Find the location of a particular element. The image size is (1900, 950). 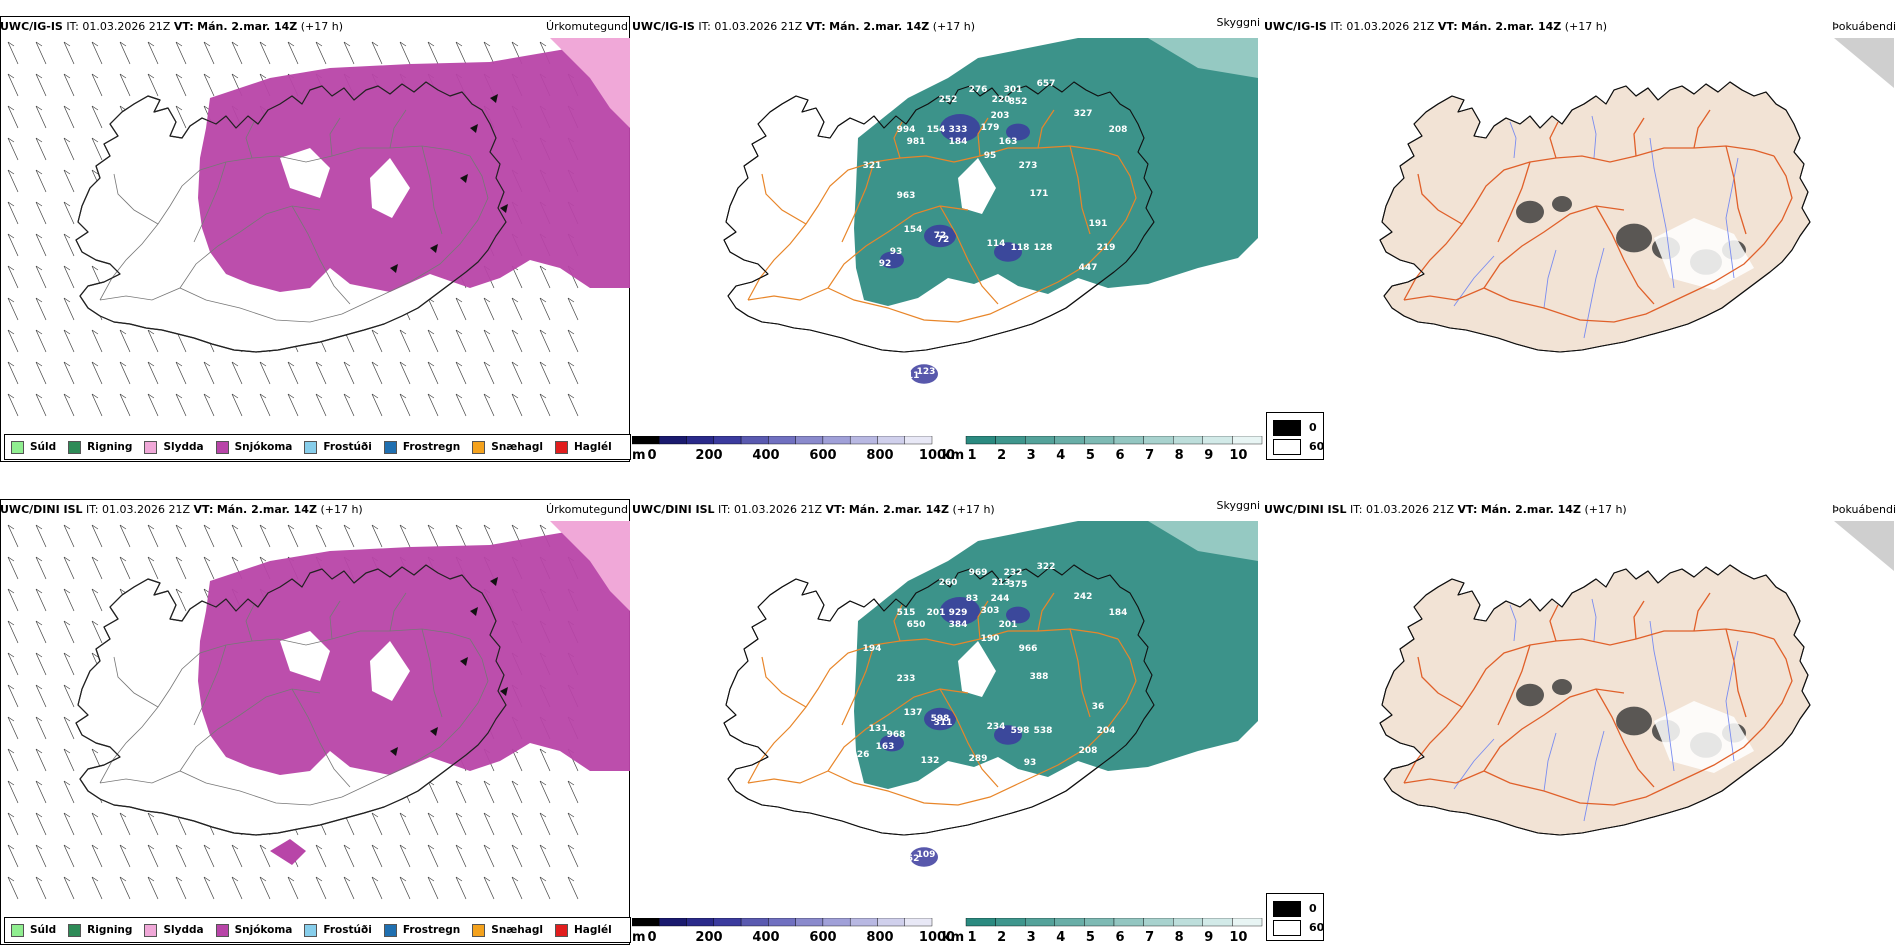

legend-item: Rigning is located at coordinates (100, 447).